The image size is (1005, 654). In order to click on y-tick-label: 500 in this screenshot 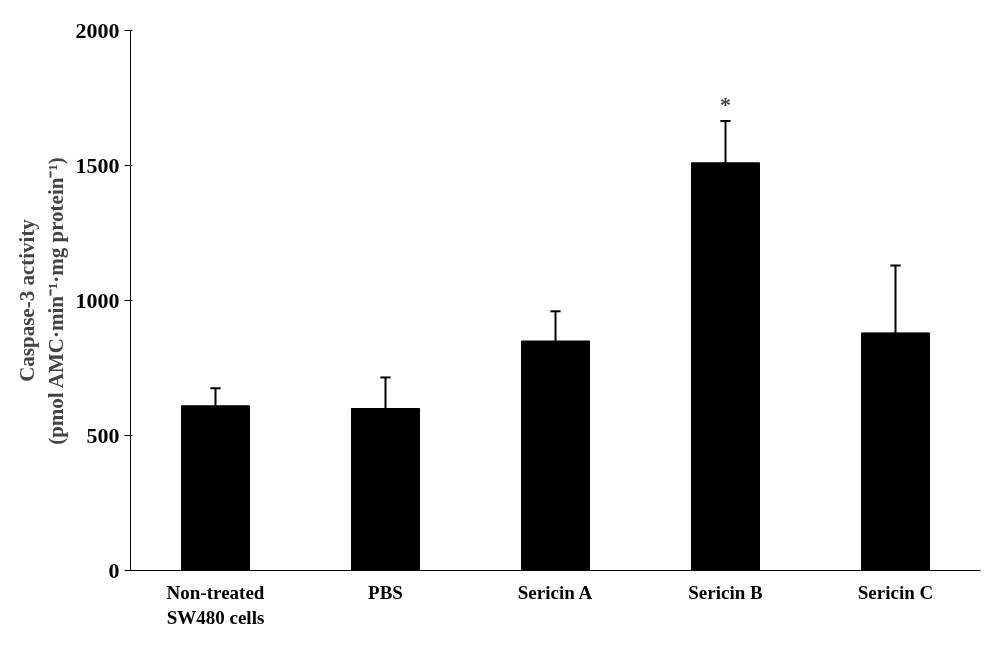, I will do `click(103, 435)`.